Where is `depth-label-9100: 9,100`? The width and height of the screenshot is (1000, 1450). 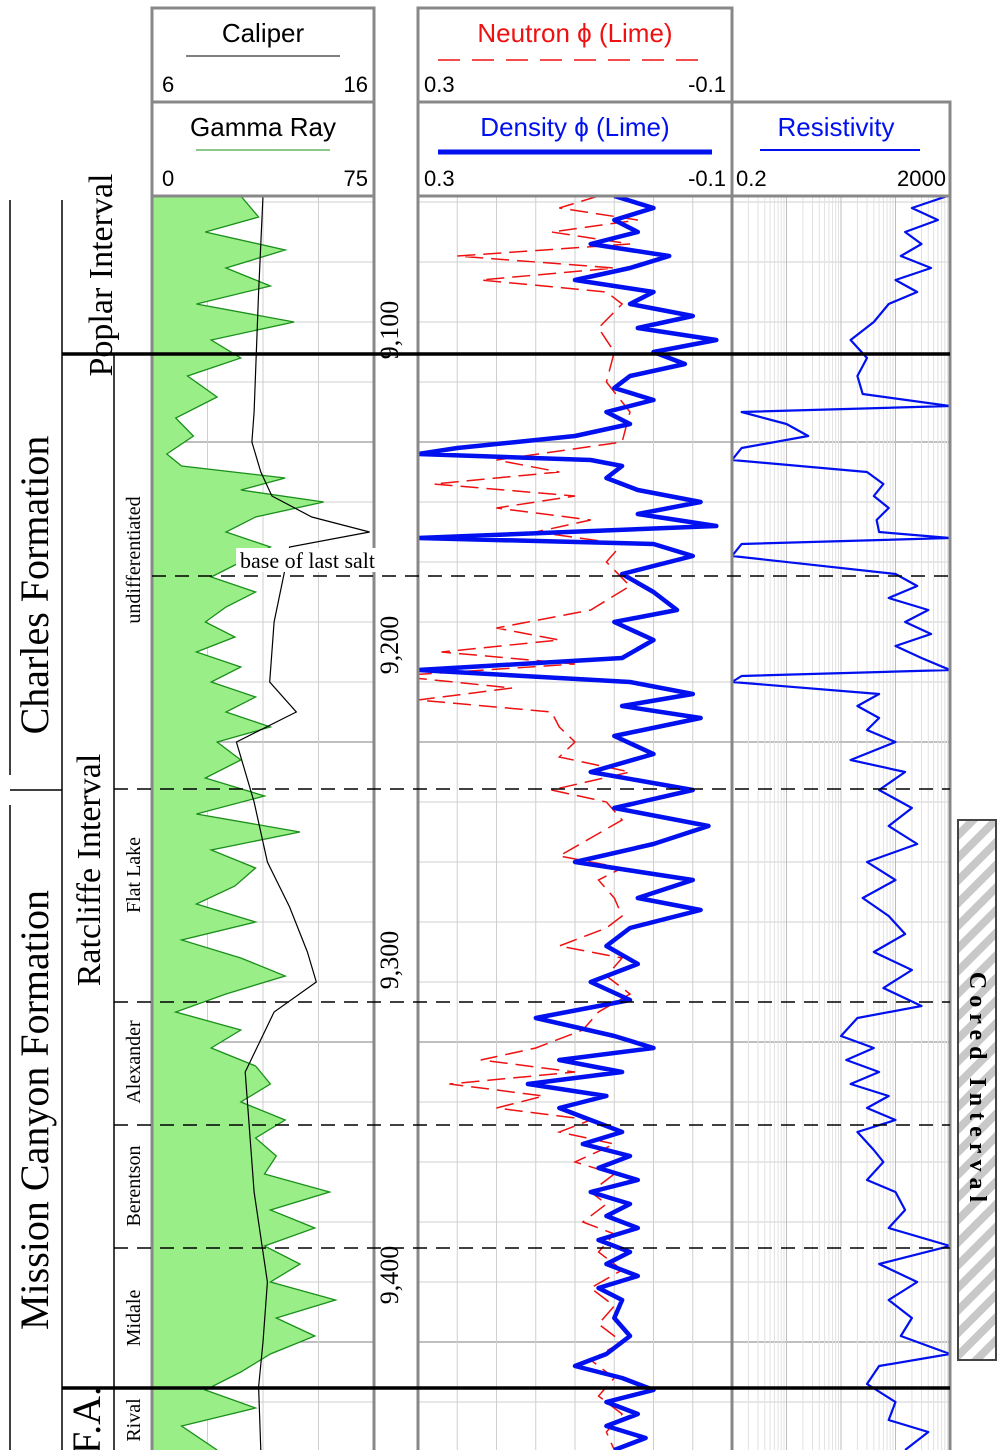 depth-label-9100: 9,100 is located at coordinates (389, 330).